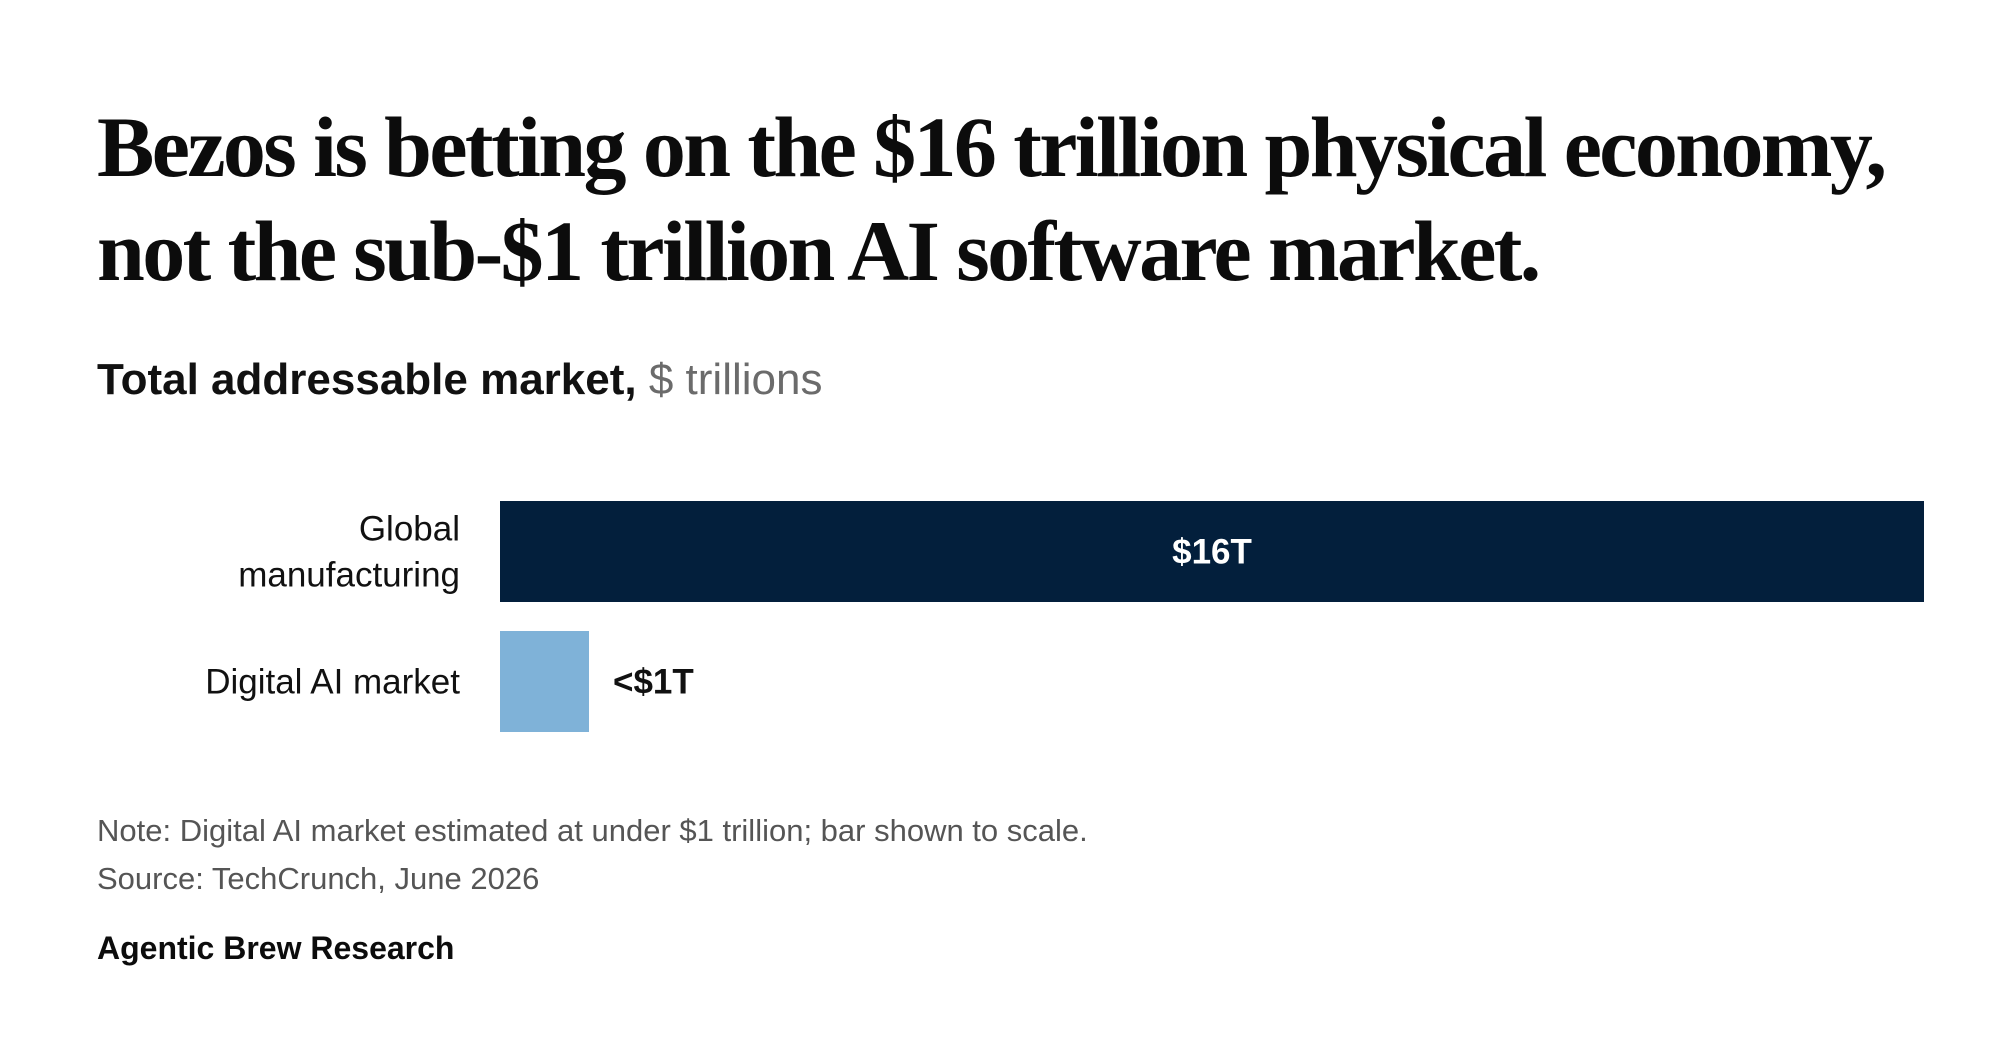 This screenshot has width=2000, height=1054. Describe the element at coordinates (1017, 380) in the screenshot. I see `chart-subtitle: Total addressable market, $ trillions` at that location.